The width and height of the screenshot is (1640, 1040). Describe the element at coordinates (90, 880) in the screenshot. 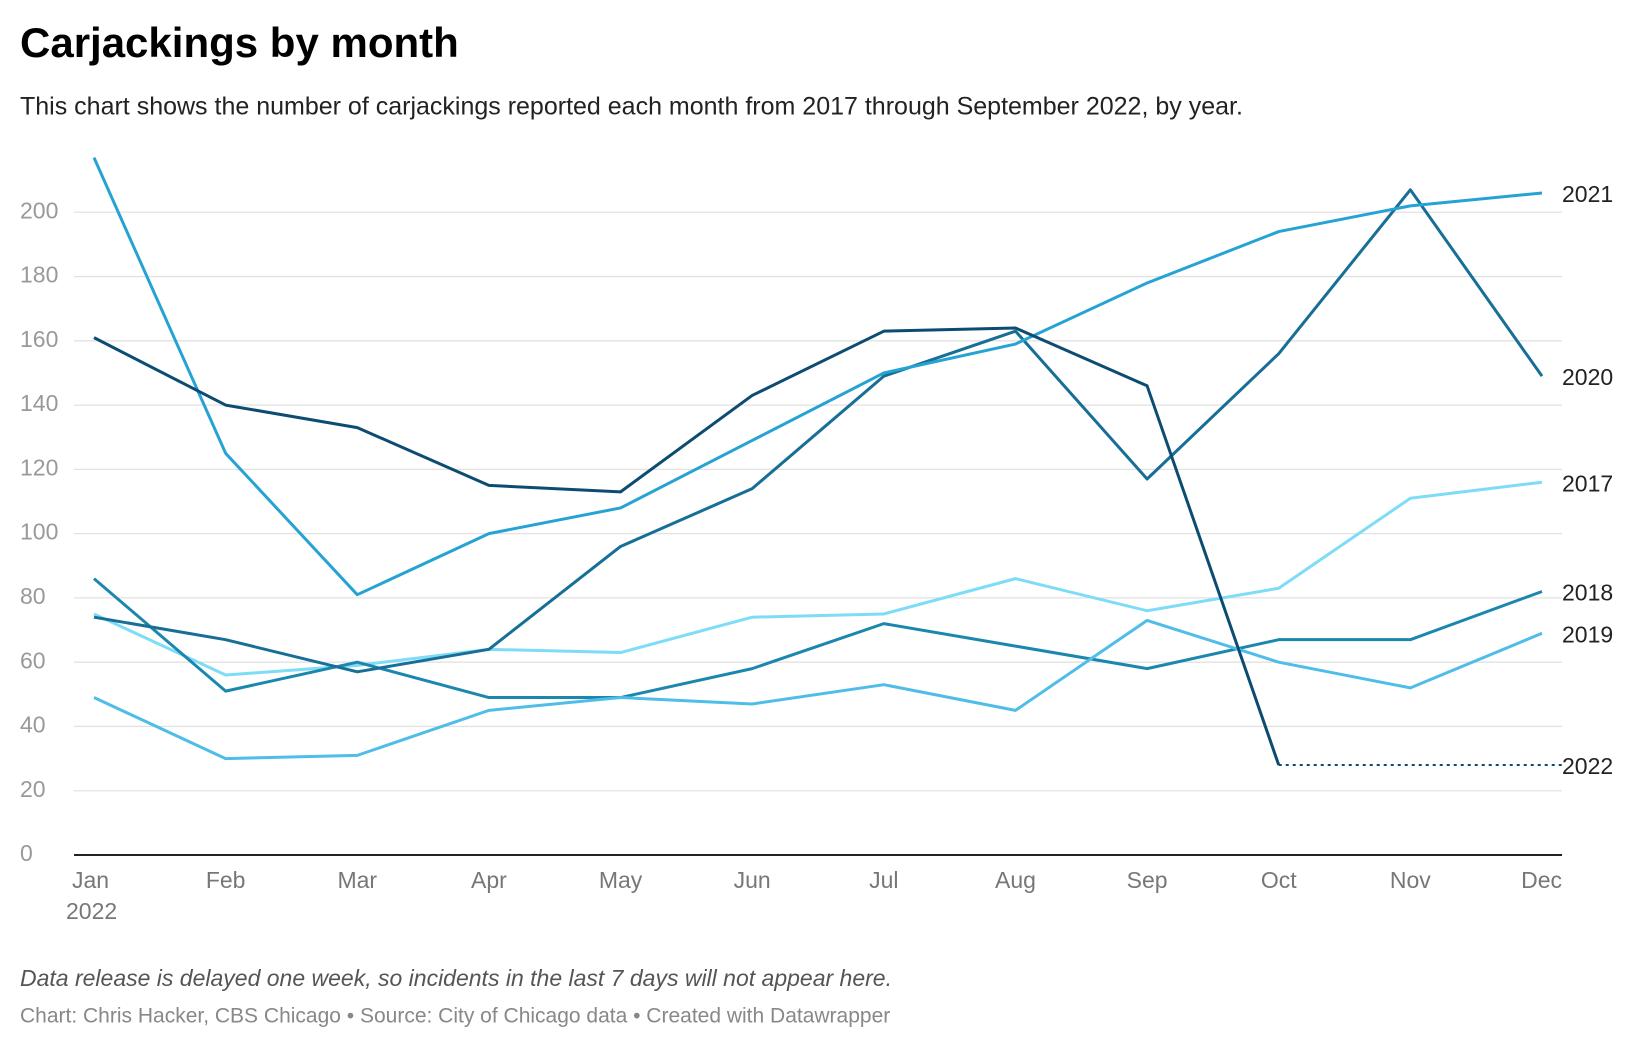

I see `x-tick-label: Jan` at that location.